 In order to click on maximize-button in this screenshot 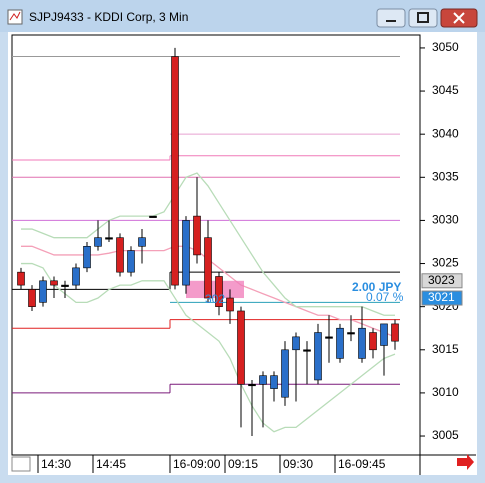, I will do `click(423, 18)`.